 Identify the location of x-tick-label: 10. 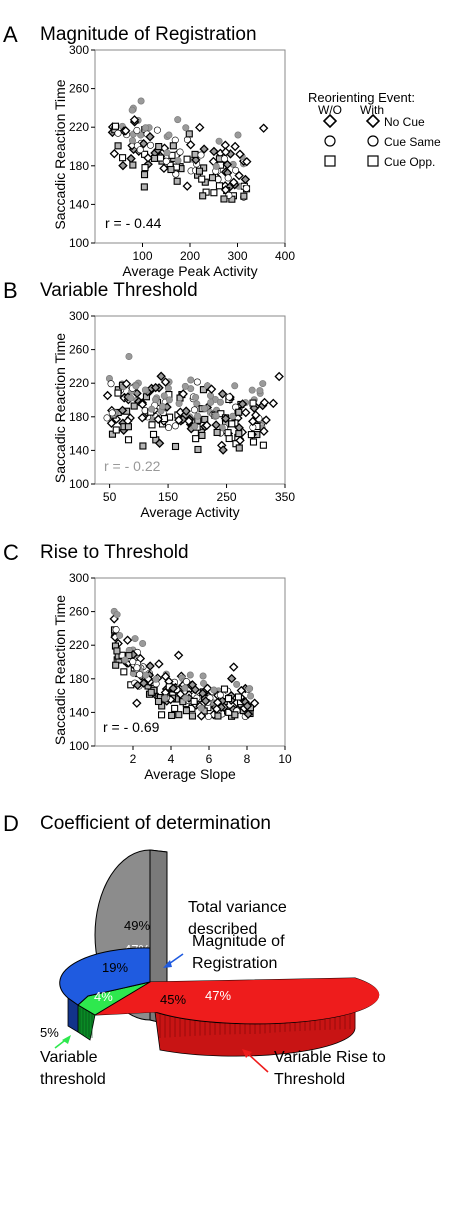
(285, 759).